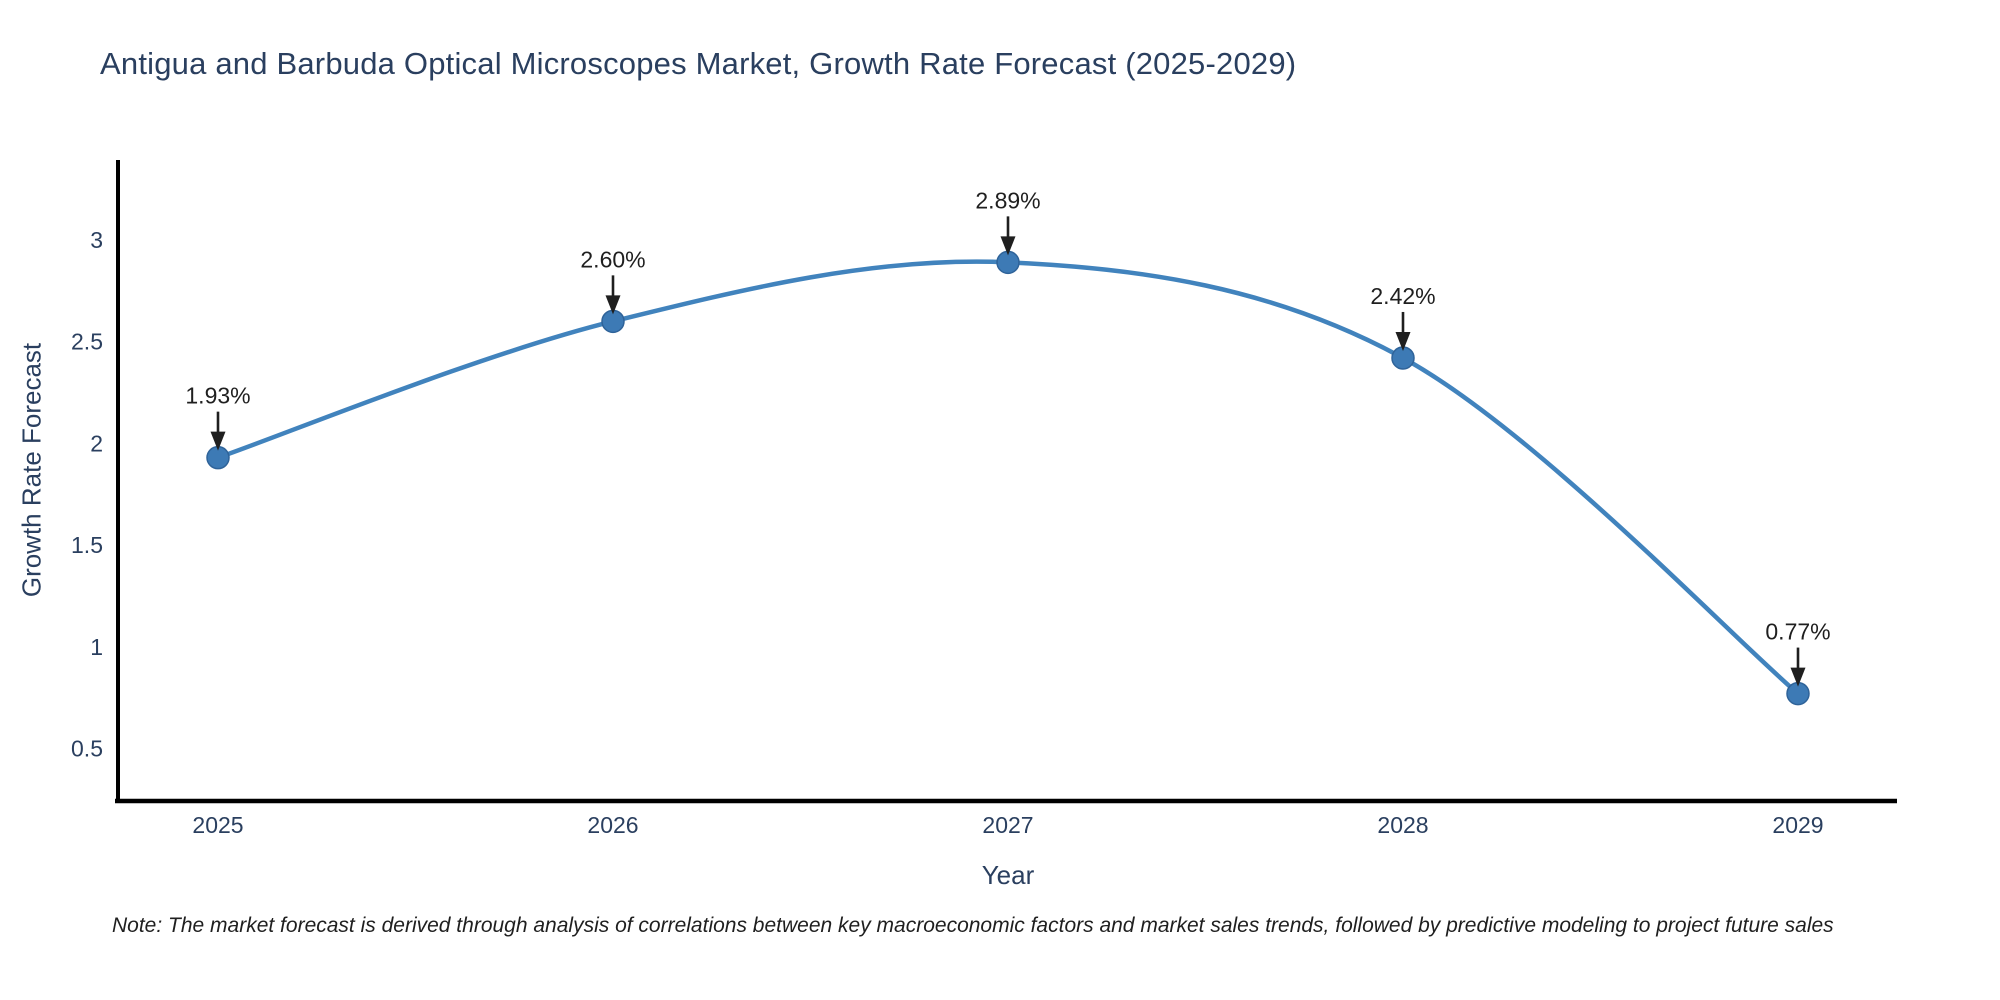  I want to click on y-tick-label: 1, so click(96, 647).